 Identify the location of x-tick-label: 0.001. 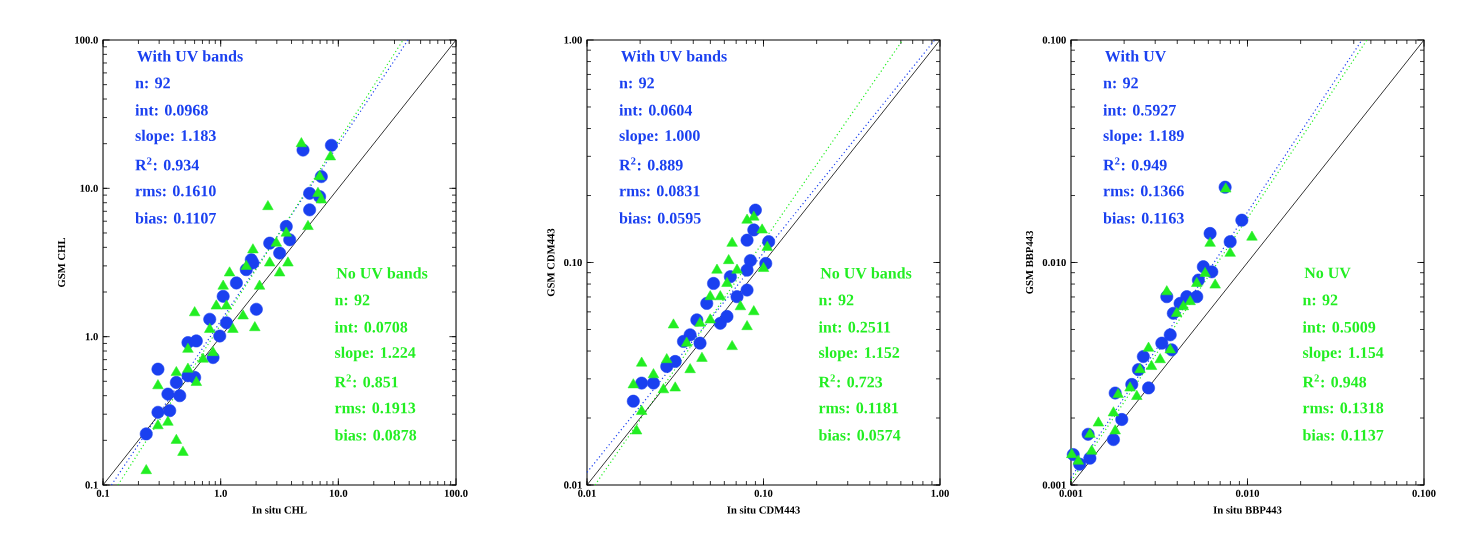
(1071, 493).